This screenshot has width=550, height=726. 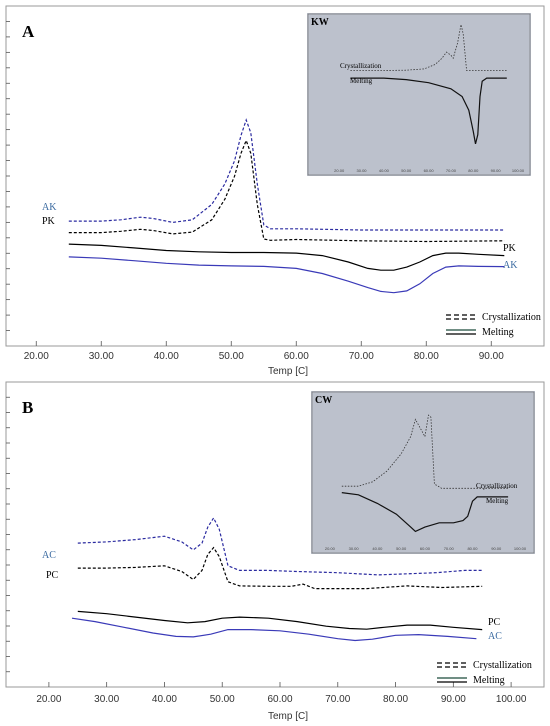 What do you see at coordinates (286, 257) in the screenshot?
I see `series-line-pk-melting` at bounding box center [286, 257].